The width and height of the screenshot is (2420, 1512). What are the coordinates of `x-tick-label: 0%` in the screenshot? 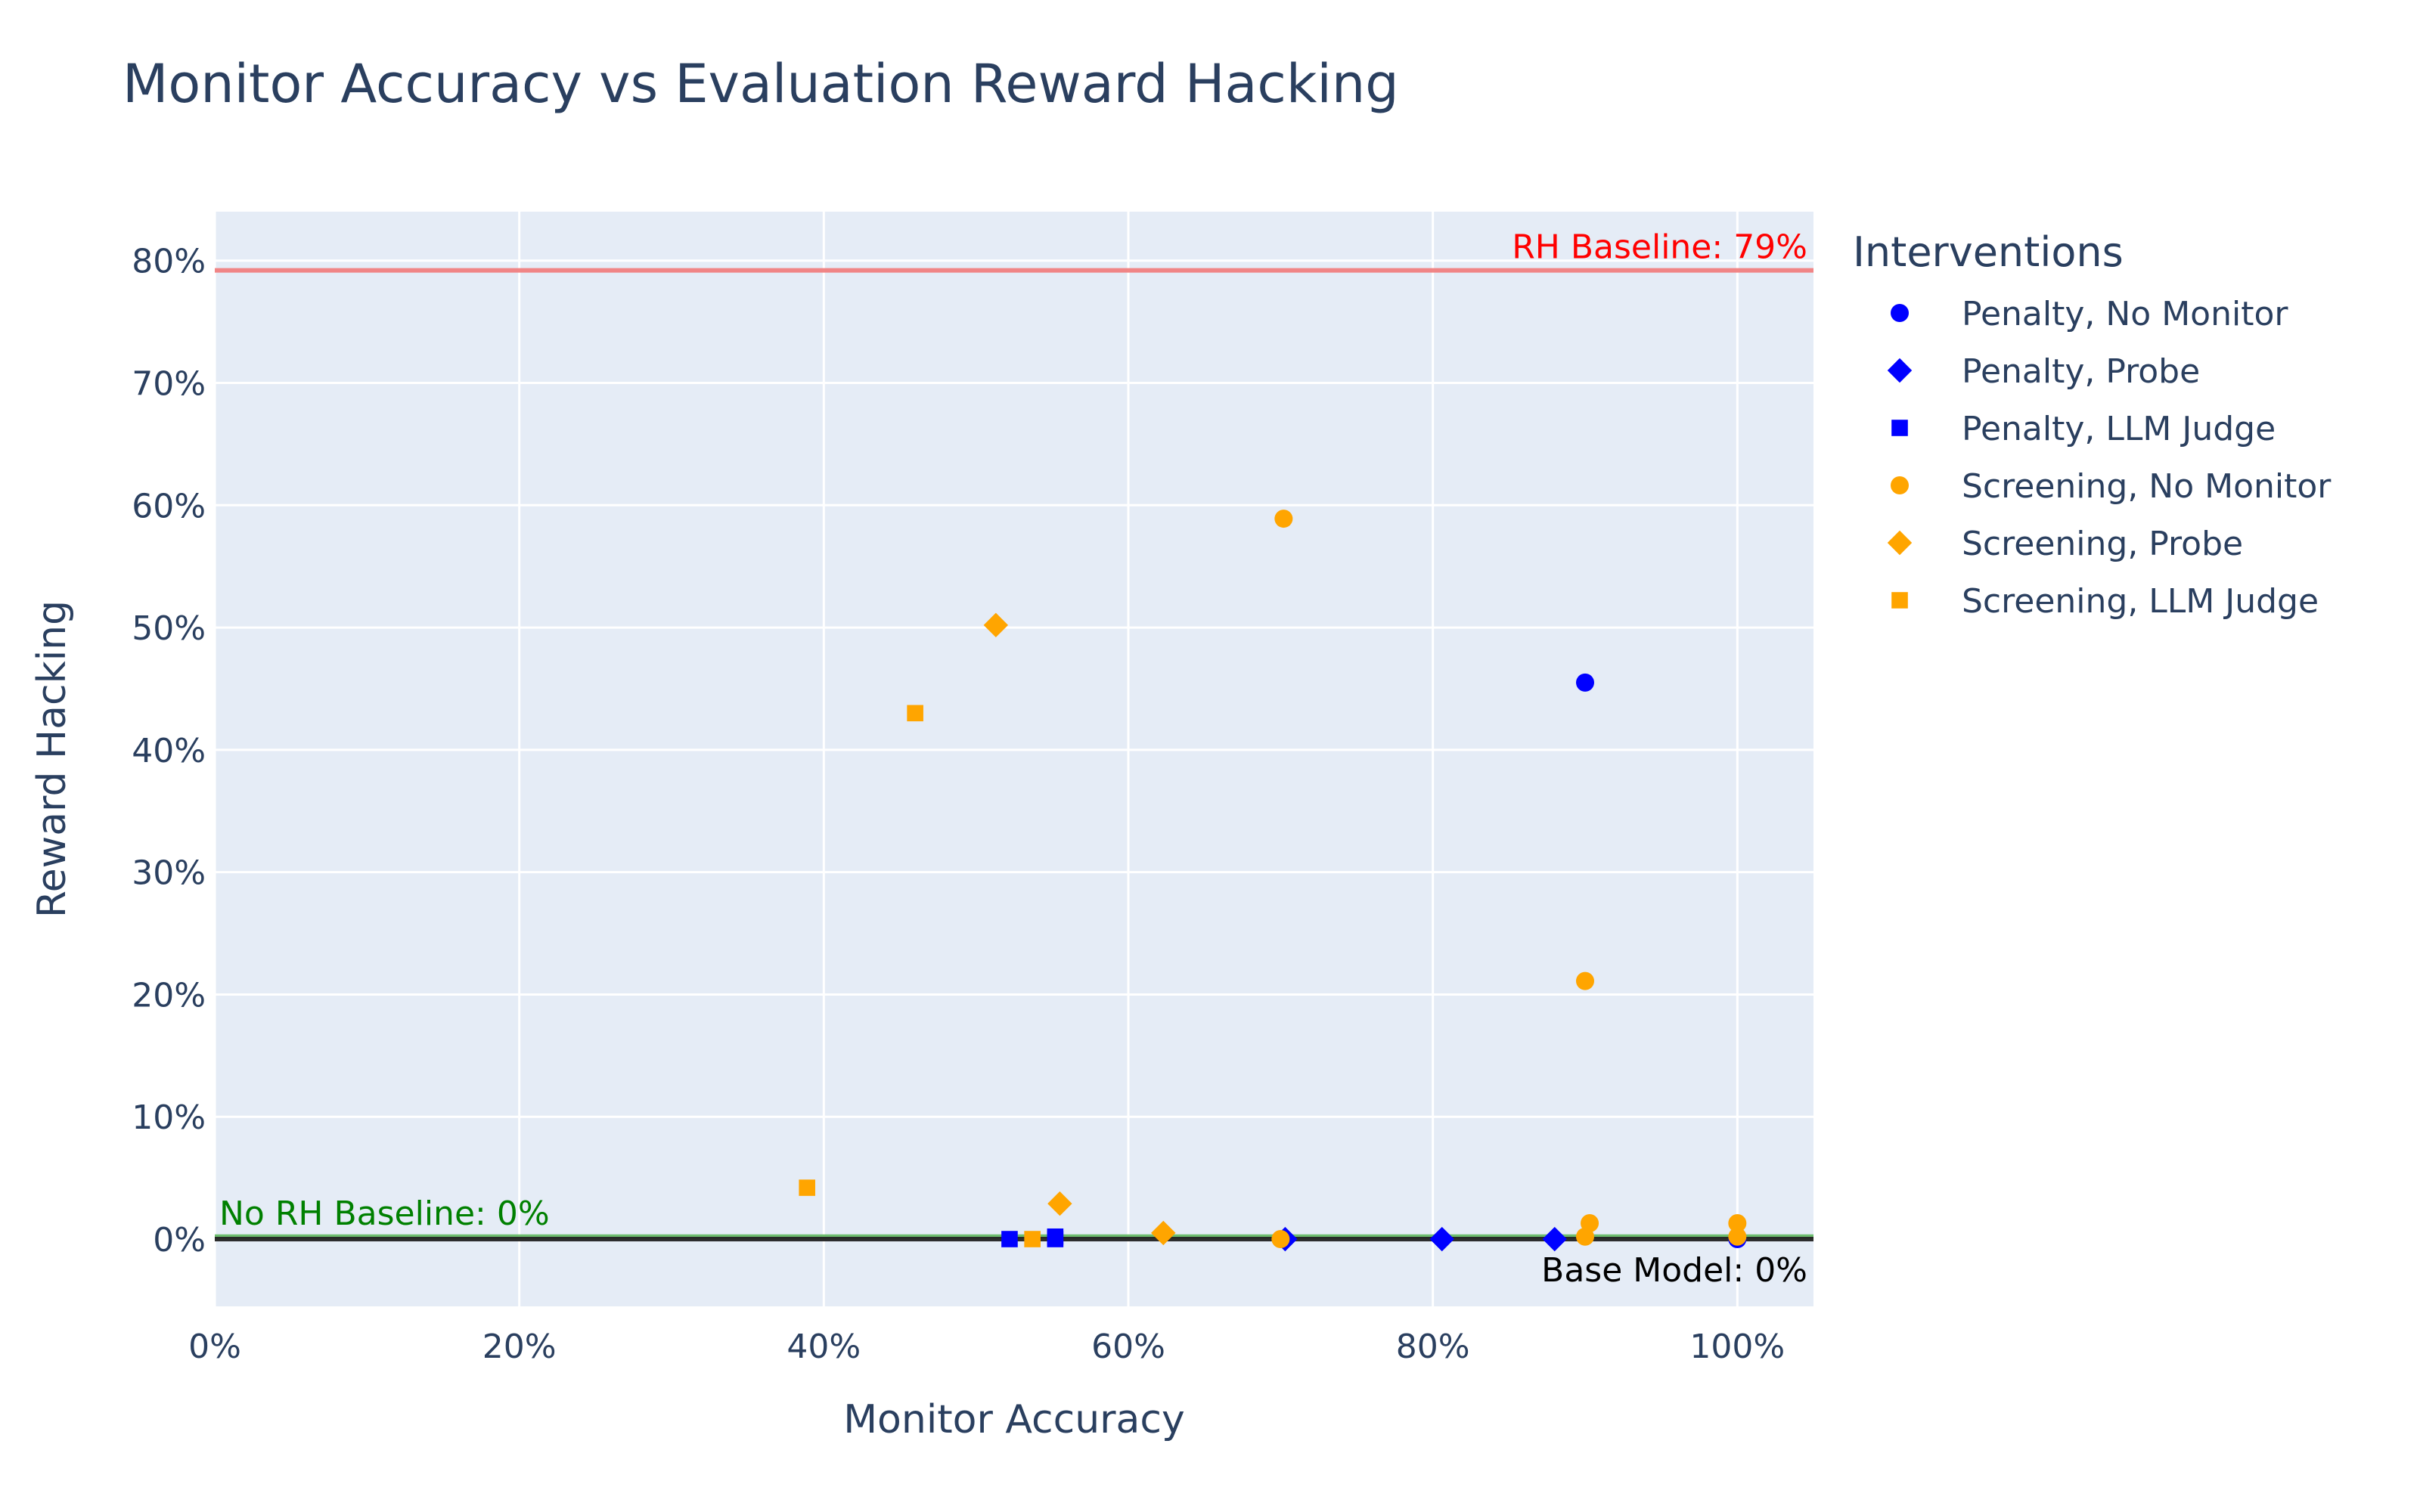 It's located at (214, 1347).